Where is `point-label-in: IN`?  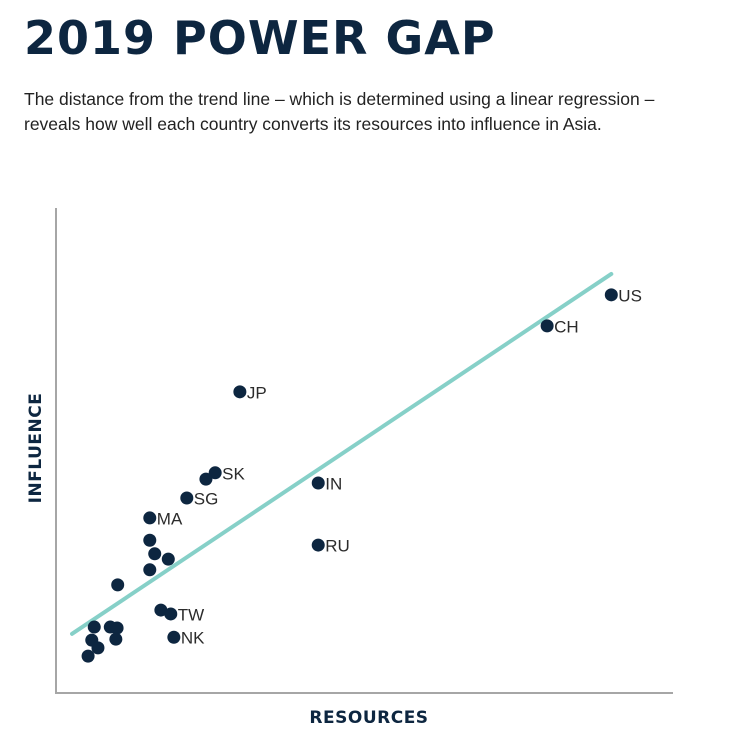
point-label-in: IN is located at coordinates (333, 483).